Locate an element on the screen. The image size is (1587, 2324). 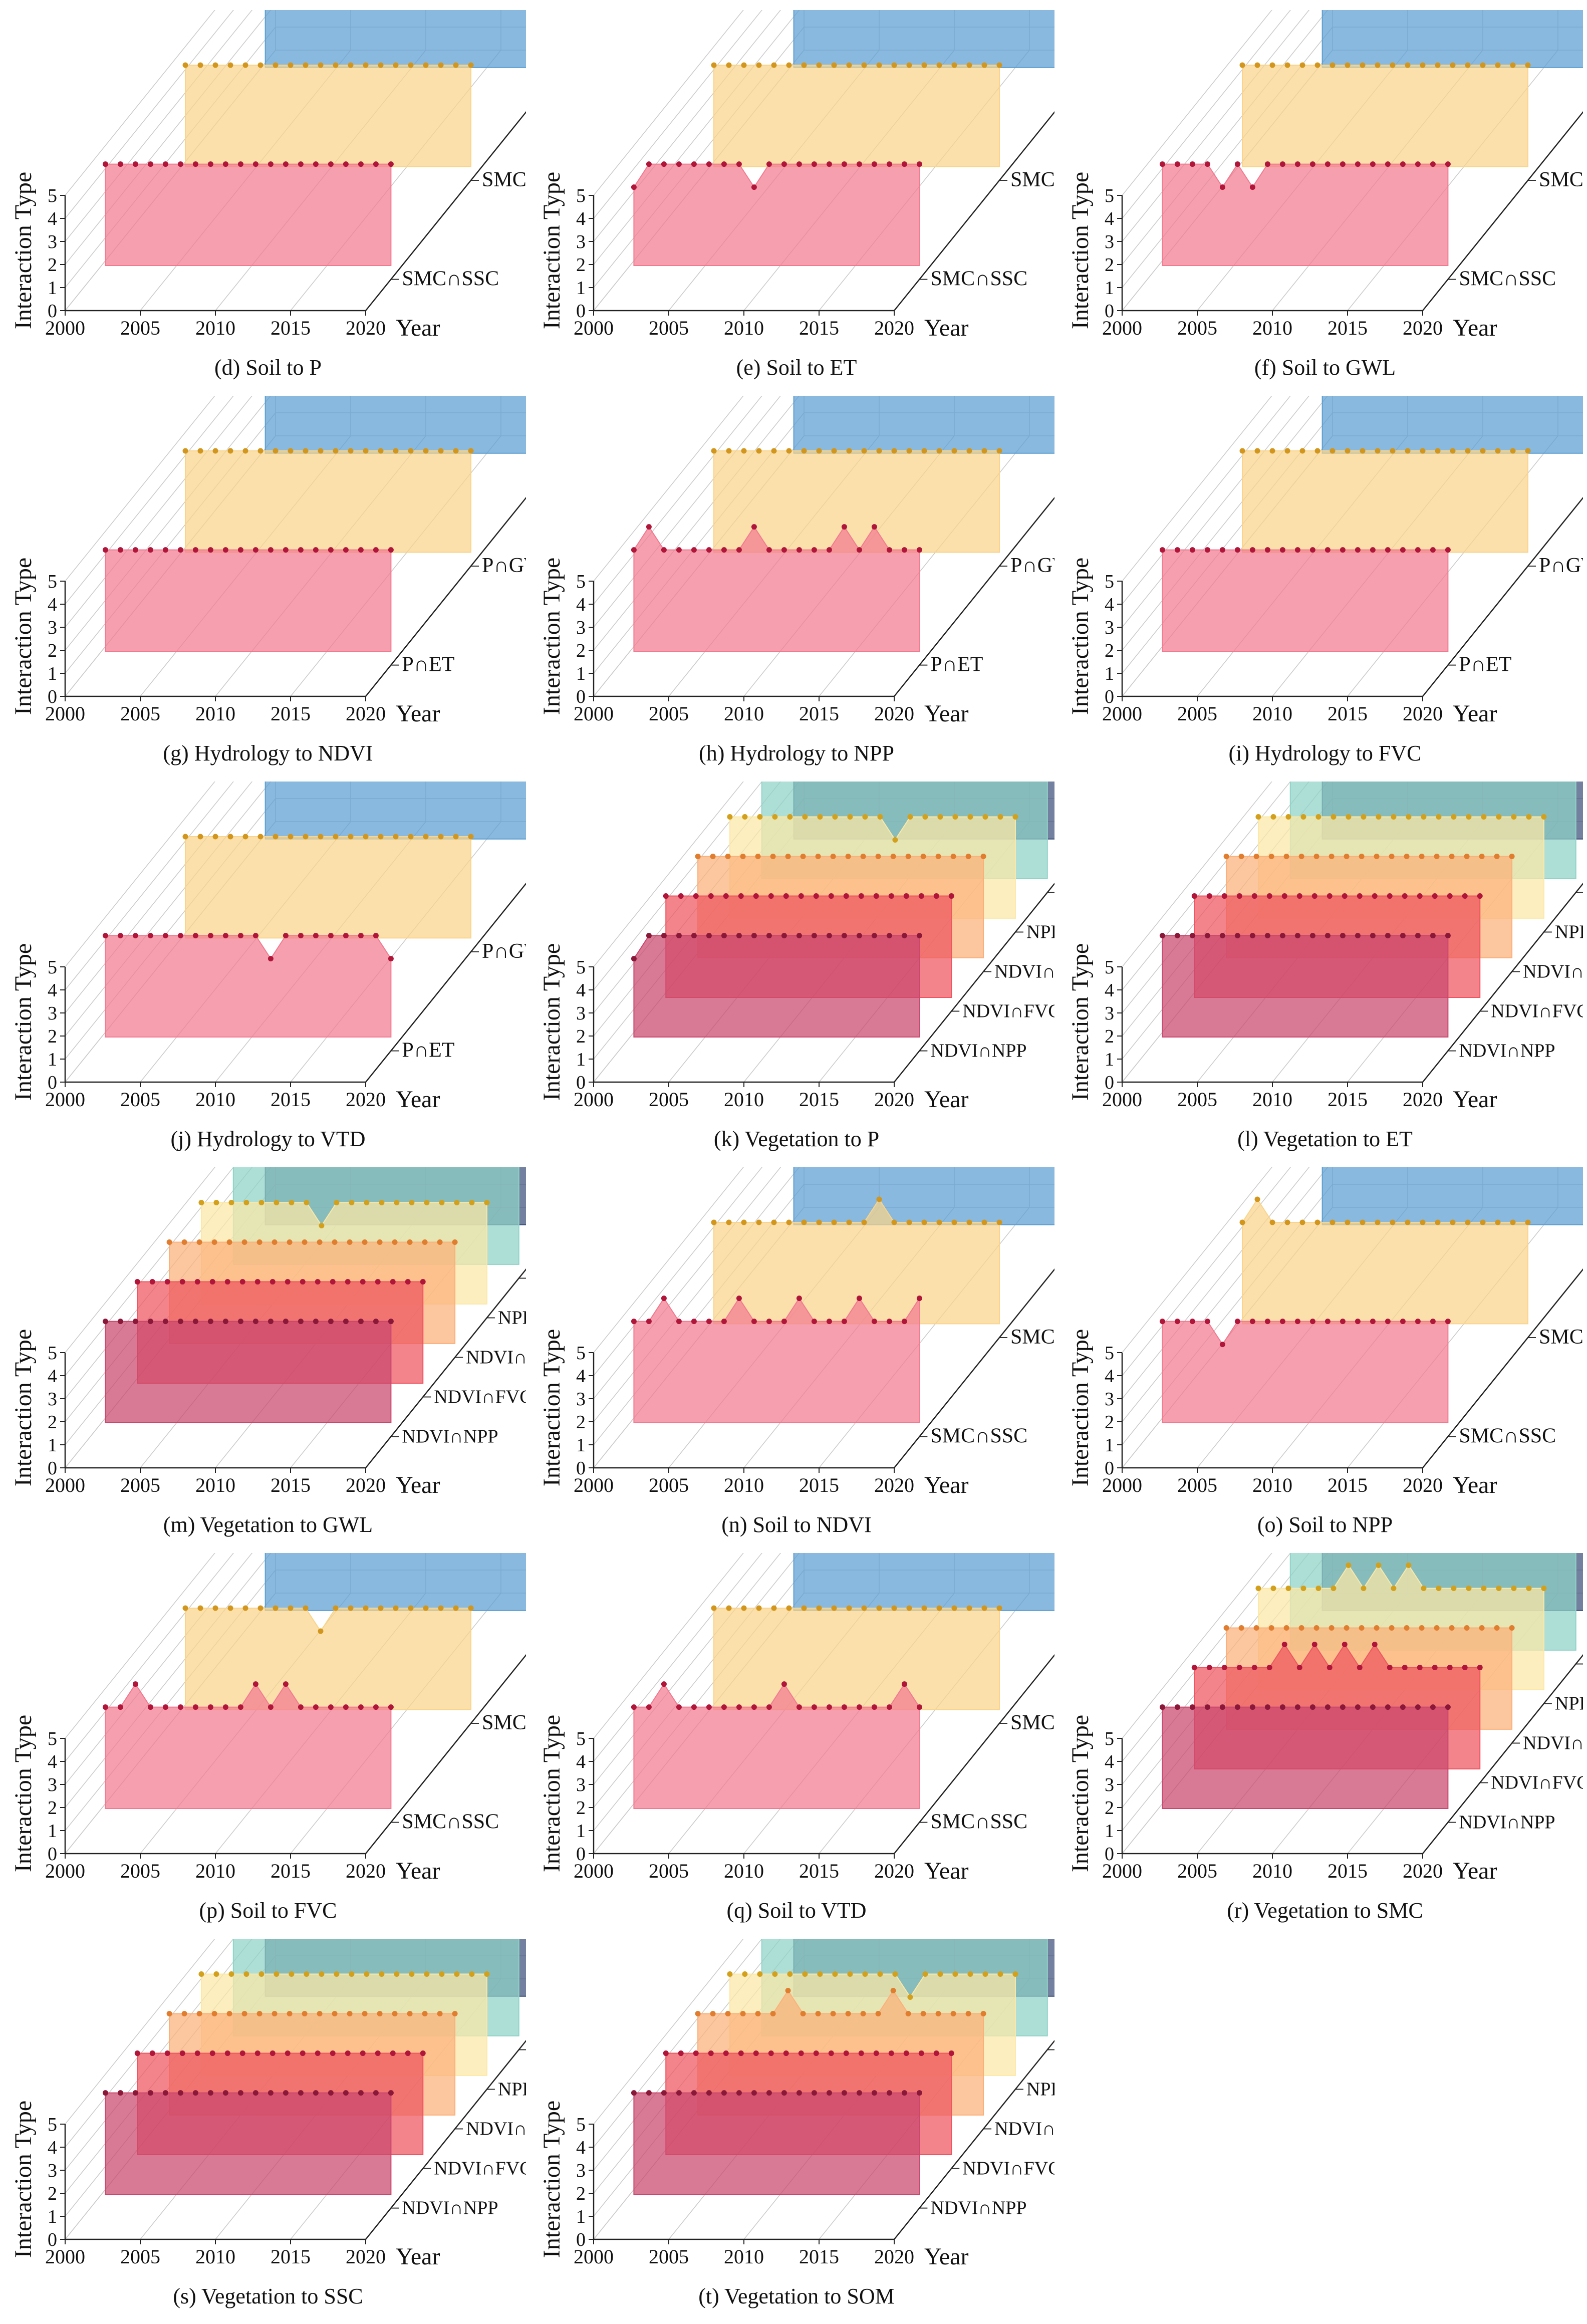
series-label: NDVI∩FVC is located at coordinates (480, 2168).